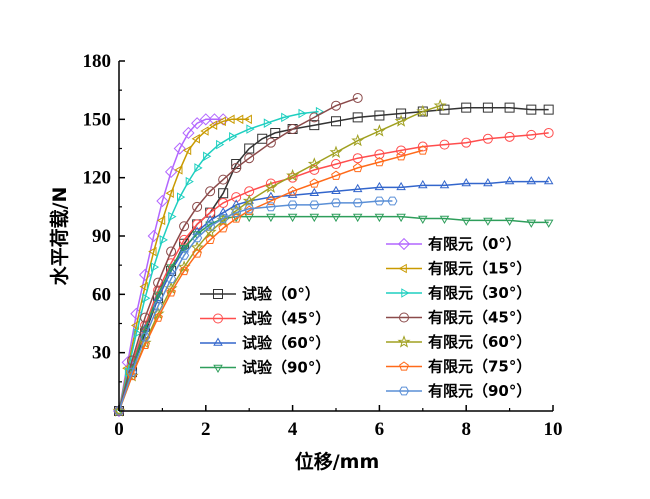 Image resolution: width=650 pixels, height=499 pixels. Describe the element at coordinates (286, 368) in the screenshot. I see `legend-label: 试验（90°）` at that location.